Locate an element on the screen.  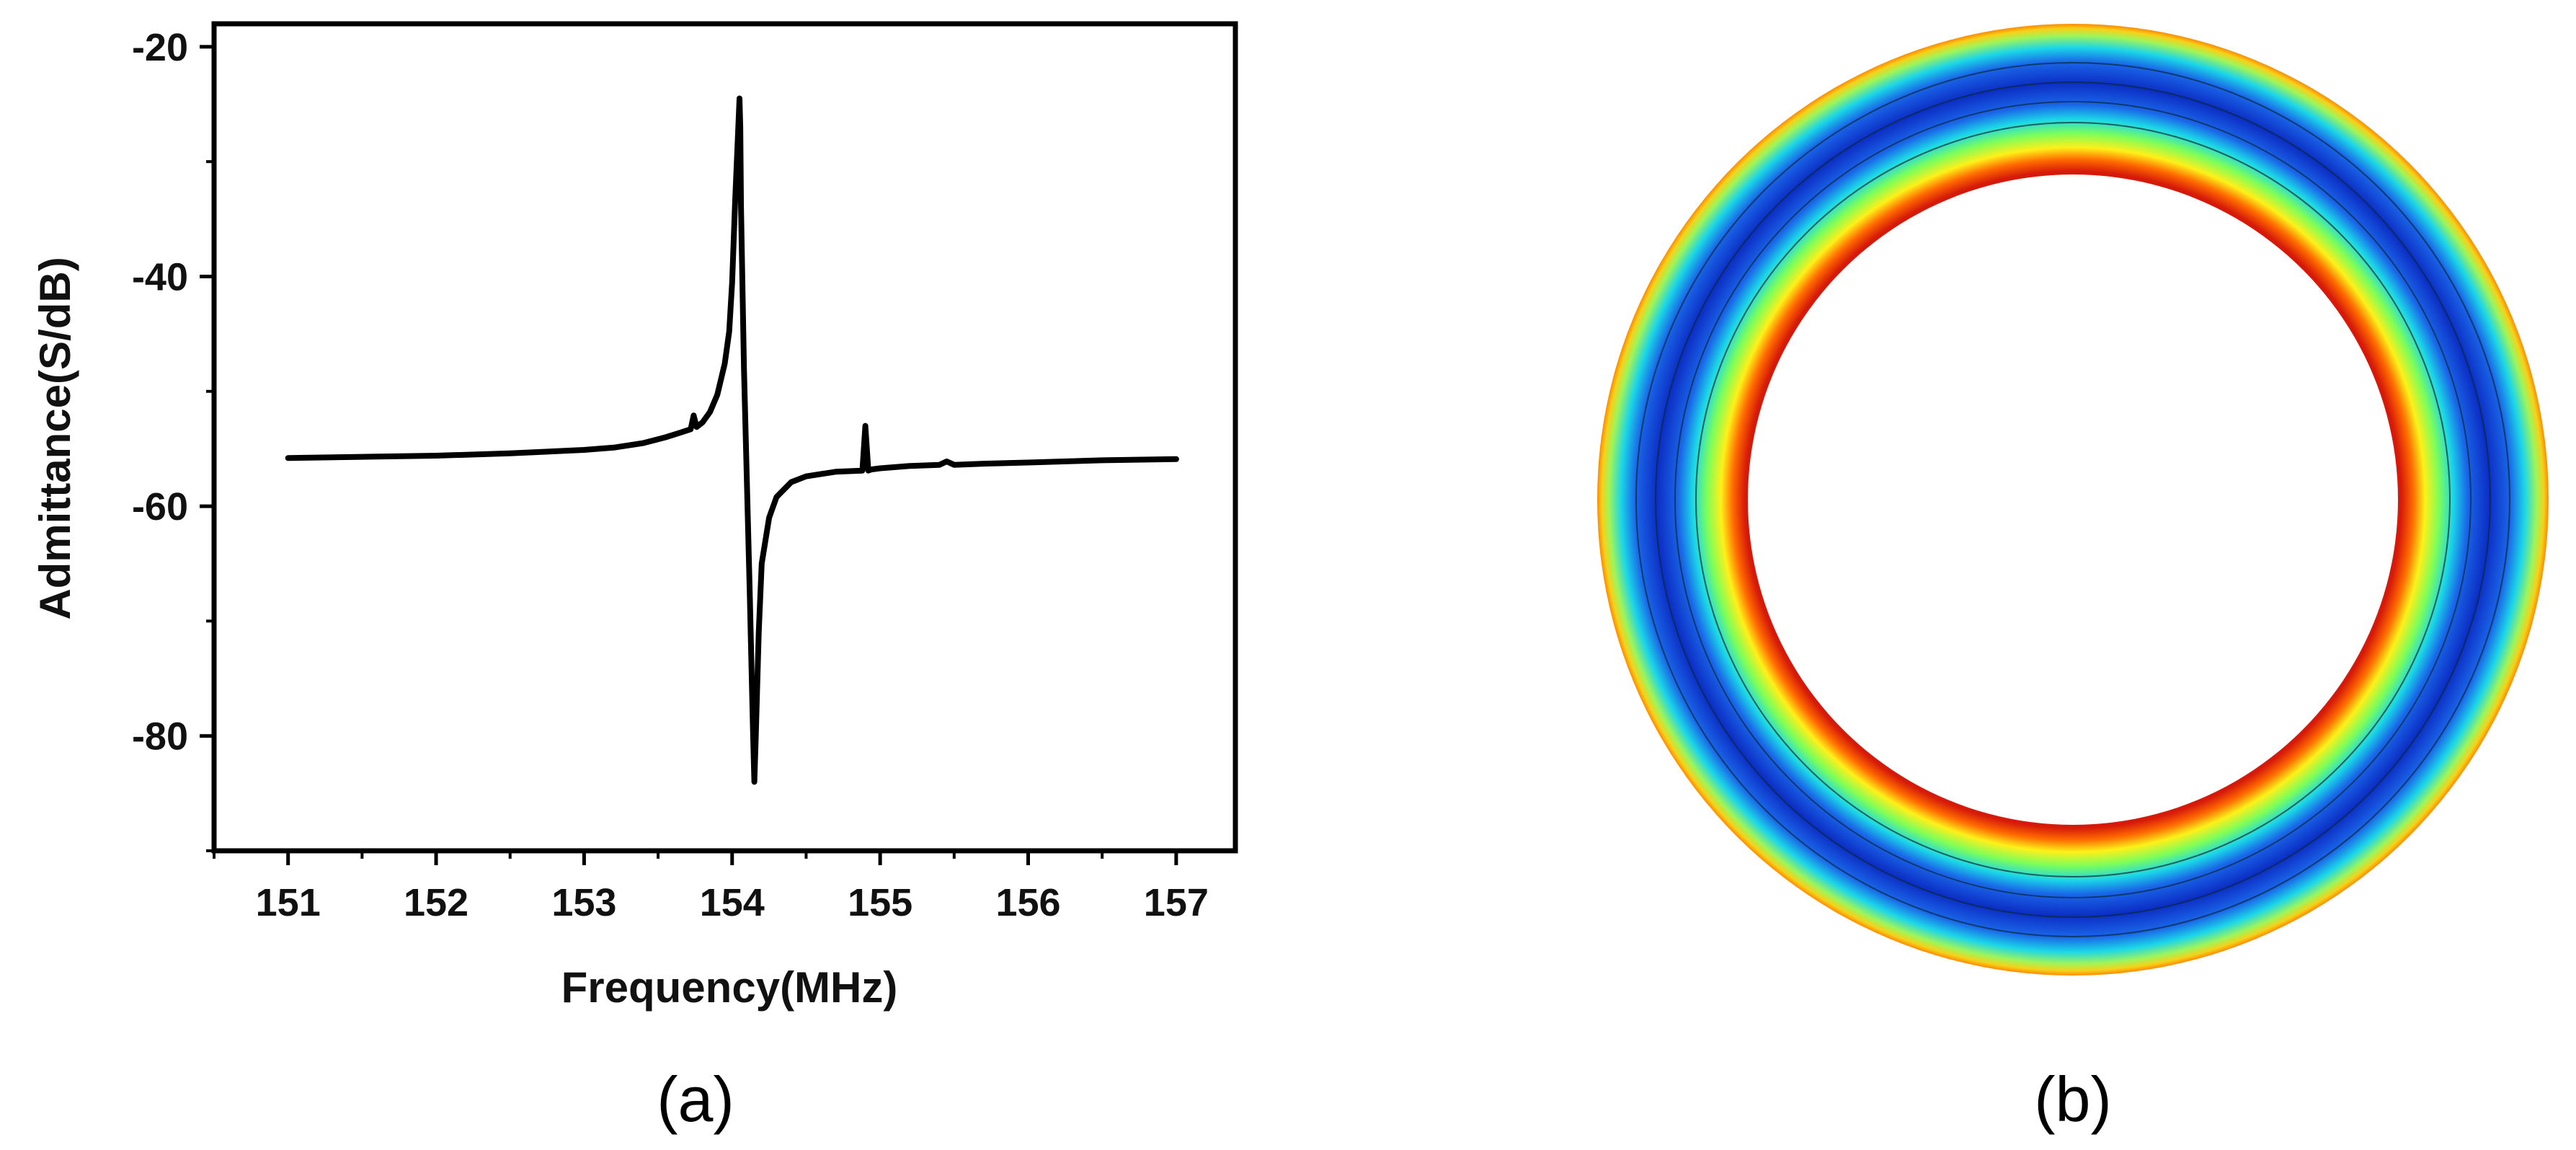
y-tick-label: -60 is located at coordinates (160, 506).